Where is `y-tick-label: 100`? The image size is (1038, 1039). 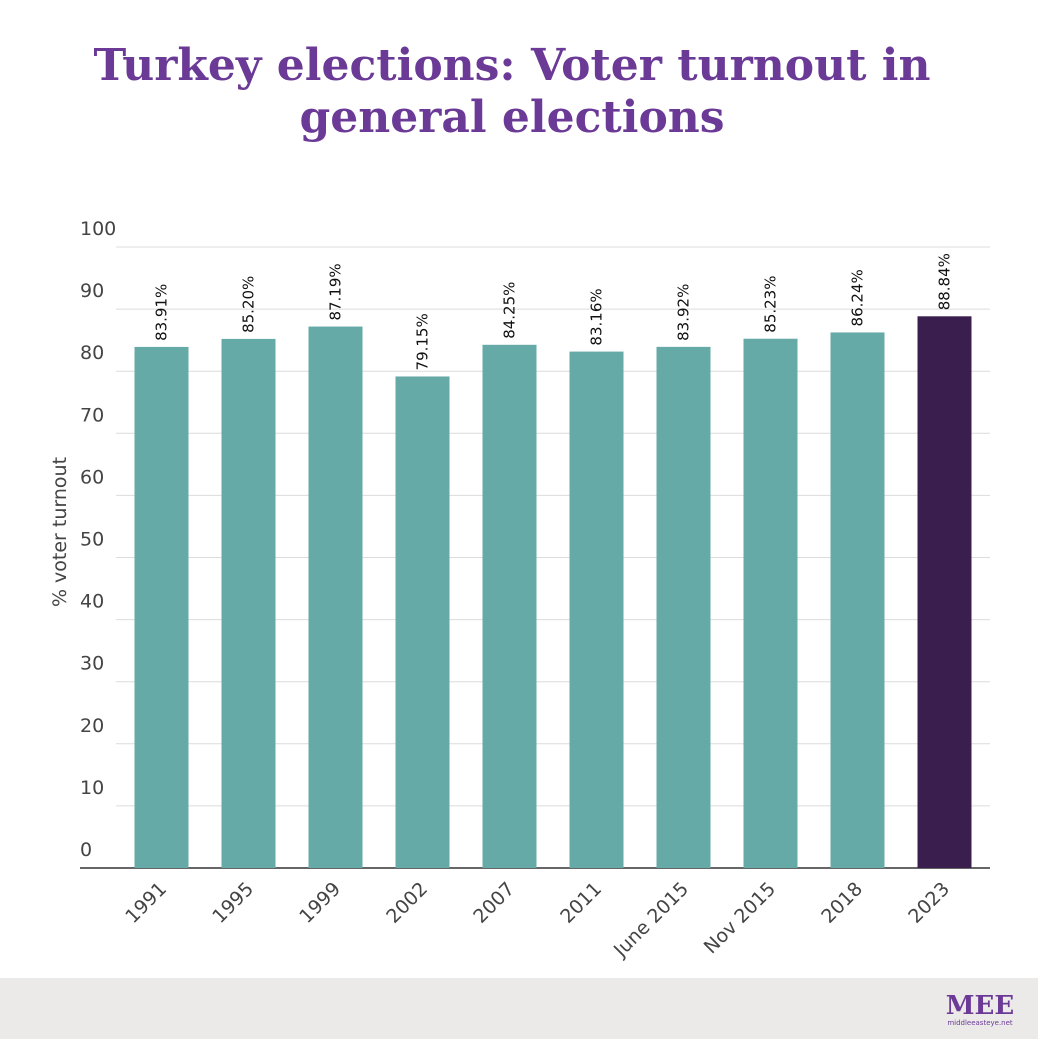 y-tick-label: 100 is located at coordinates (98, 229).